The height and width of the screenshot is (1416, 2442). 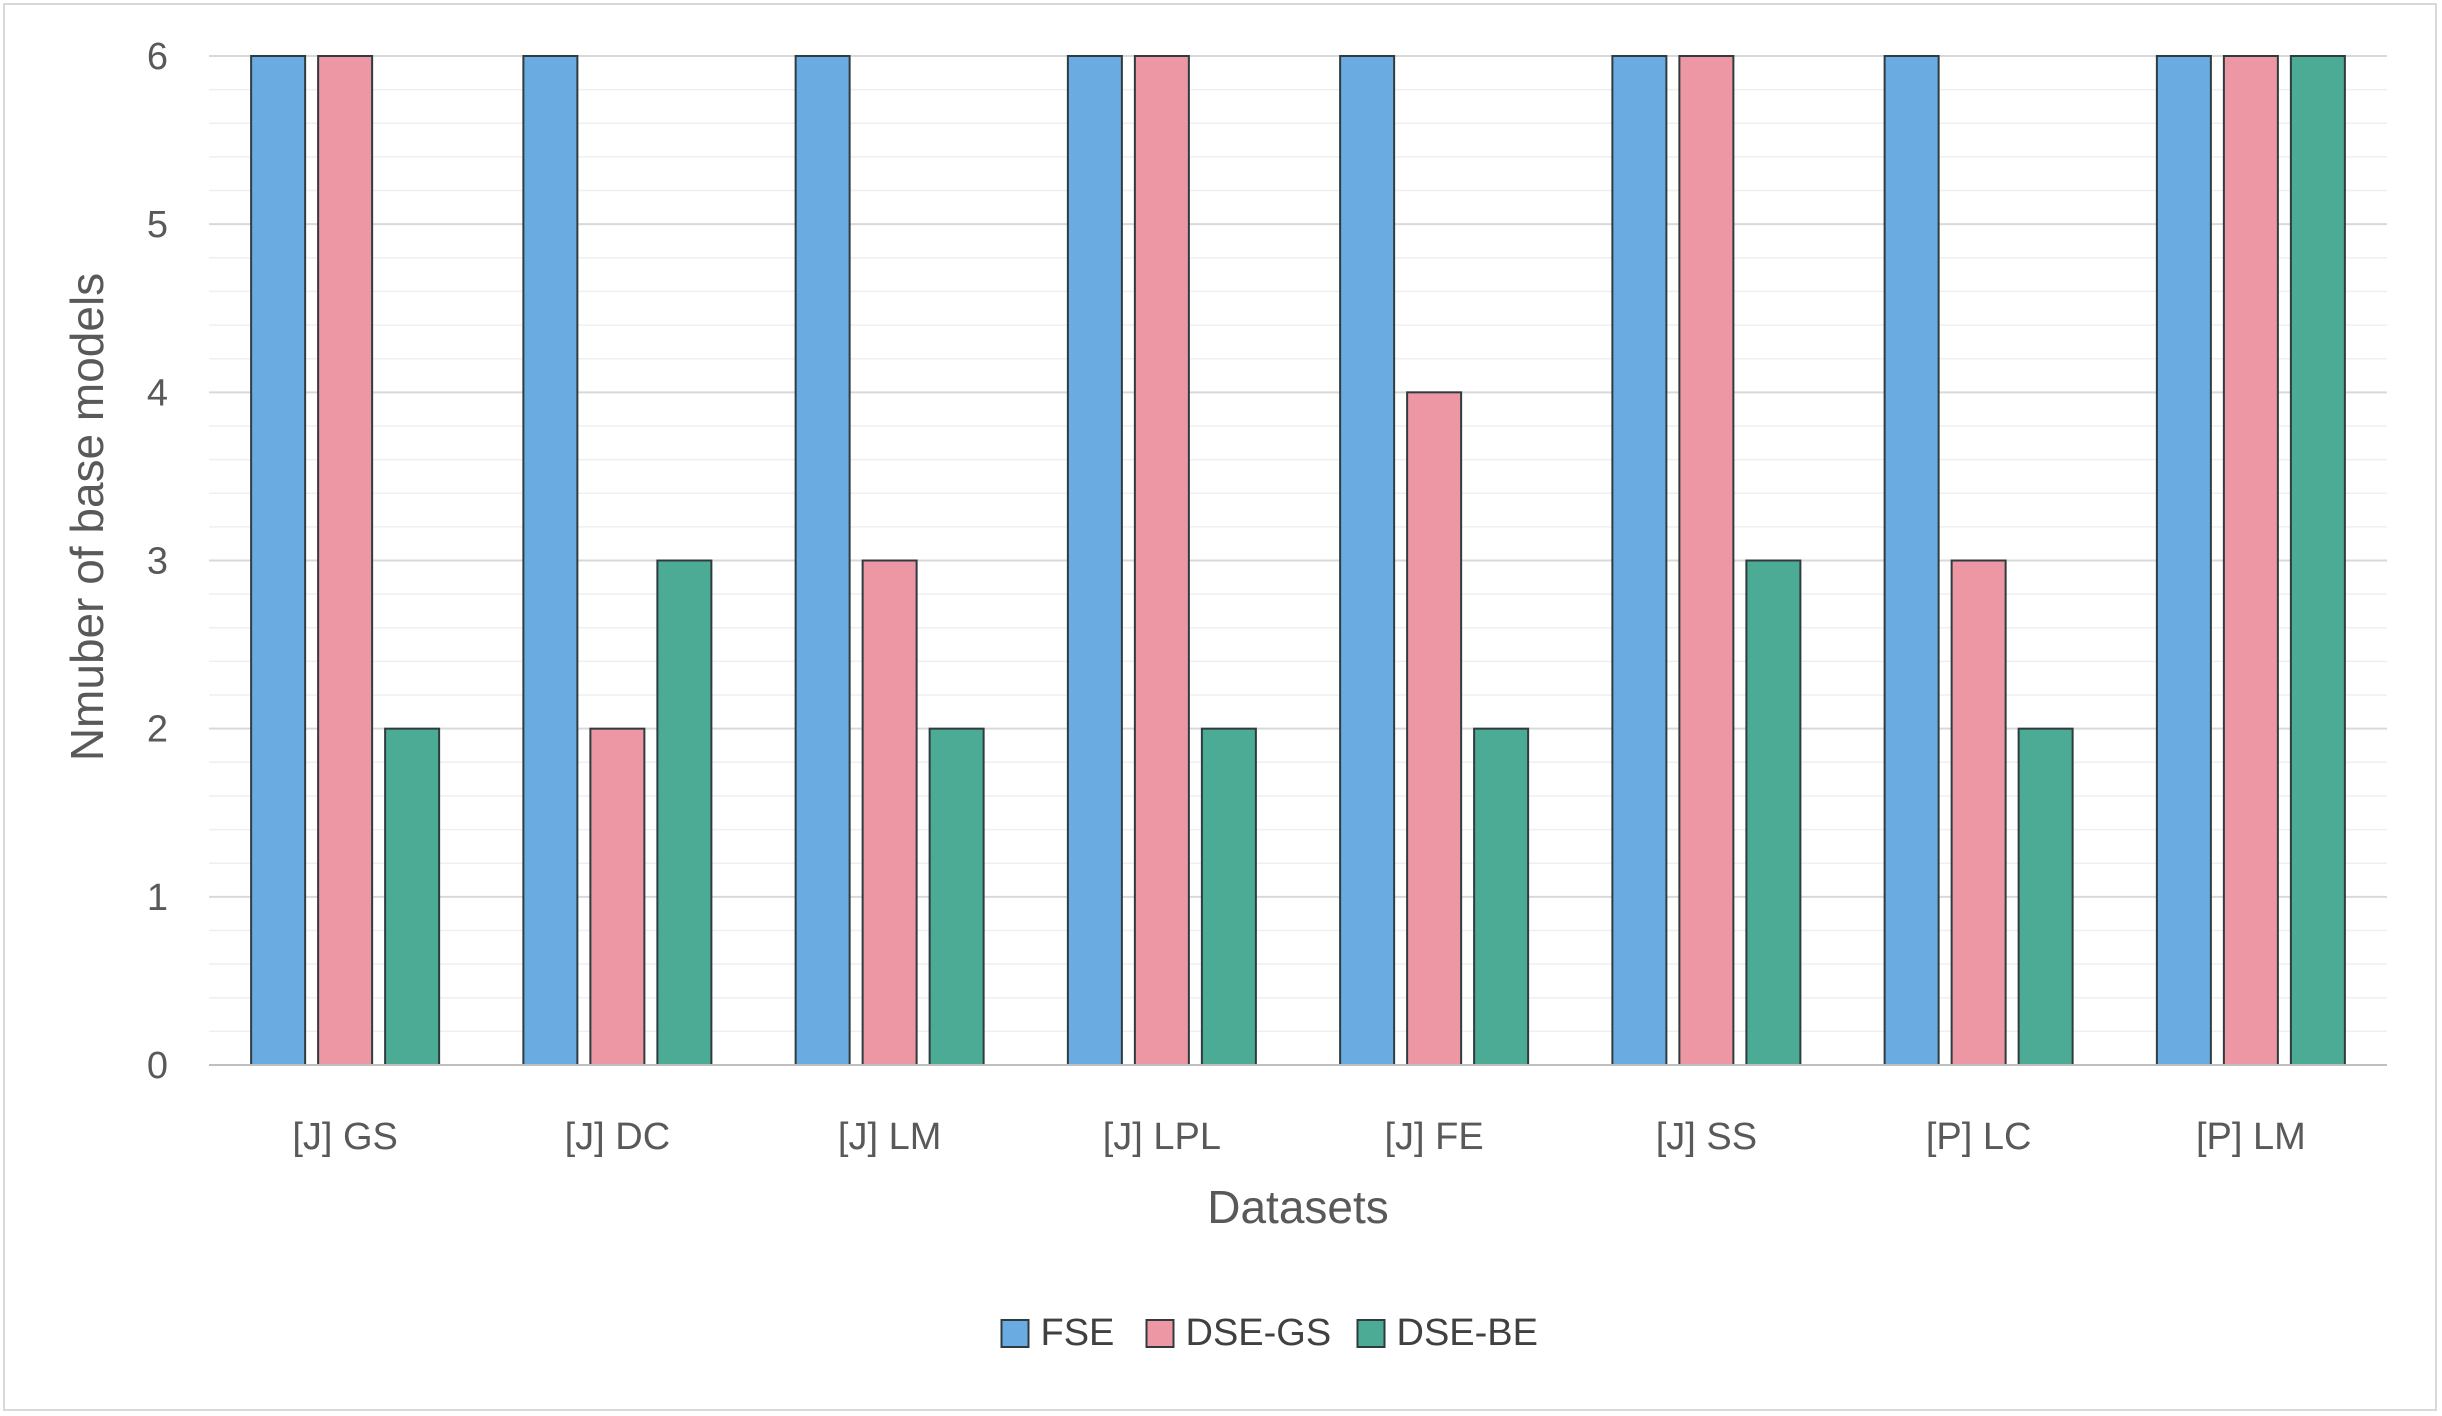 I want to click on x-axis-title: Datasets, so click(x=1298, y=1207).